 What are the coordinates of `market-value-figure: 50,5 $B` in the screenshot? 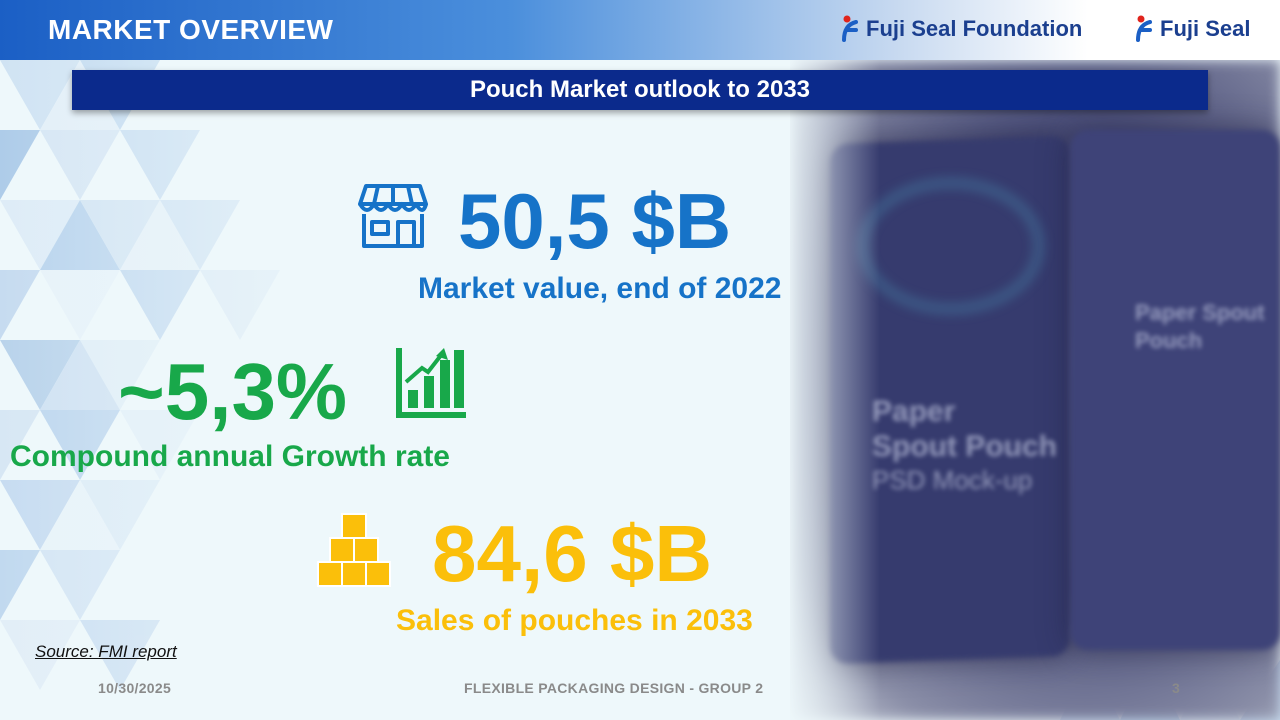 It's located at (595, 221).